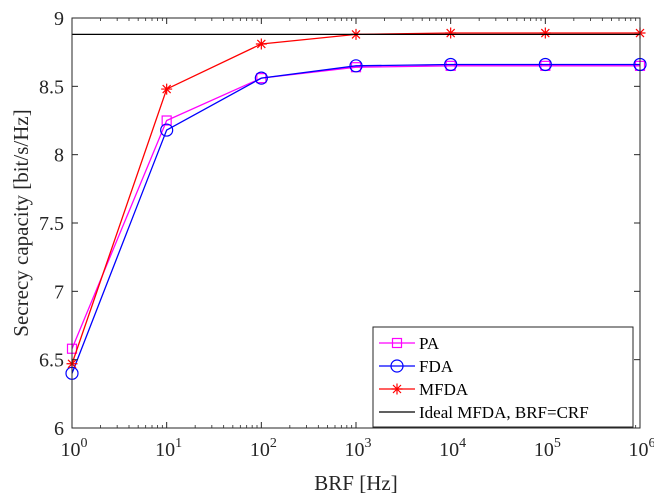 Image resolution: width=654 pixels, height=493 pixels. What do you see at coordinates (358, 448) in the screenshot?
I see `x-tick-label: 10³` at bounding box center [358, 448].